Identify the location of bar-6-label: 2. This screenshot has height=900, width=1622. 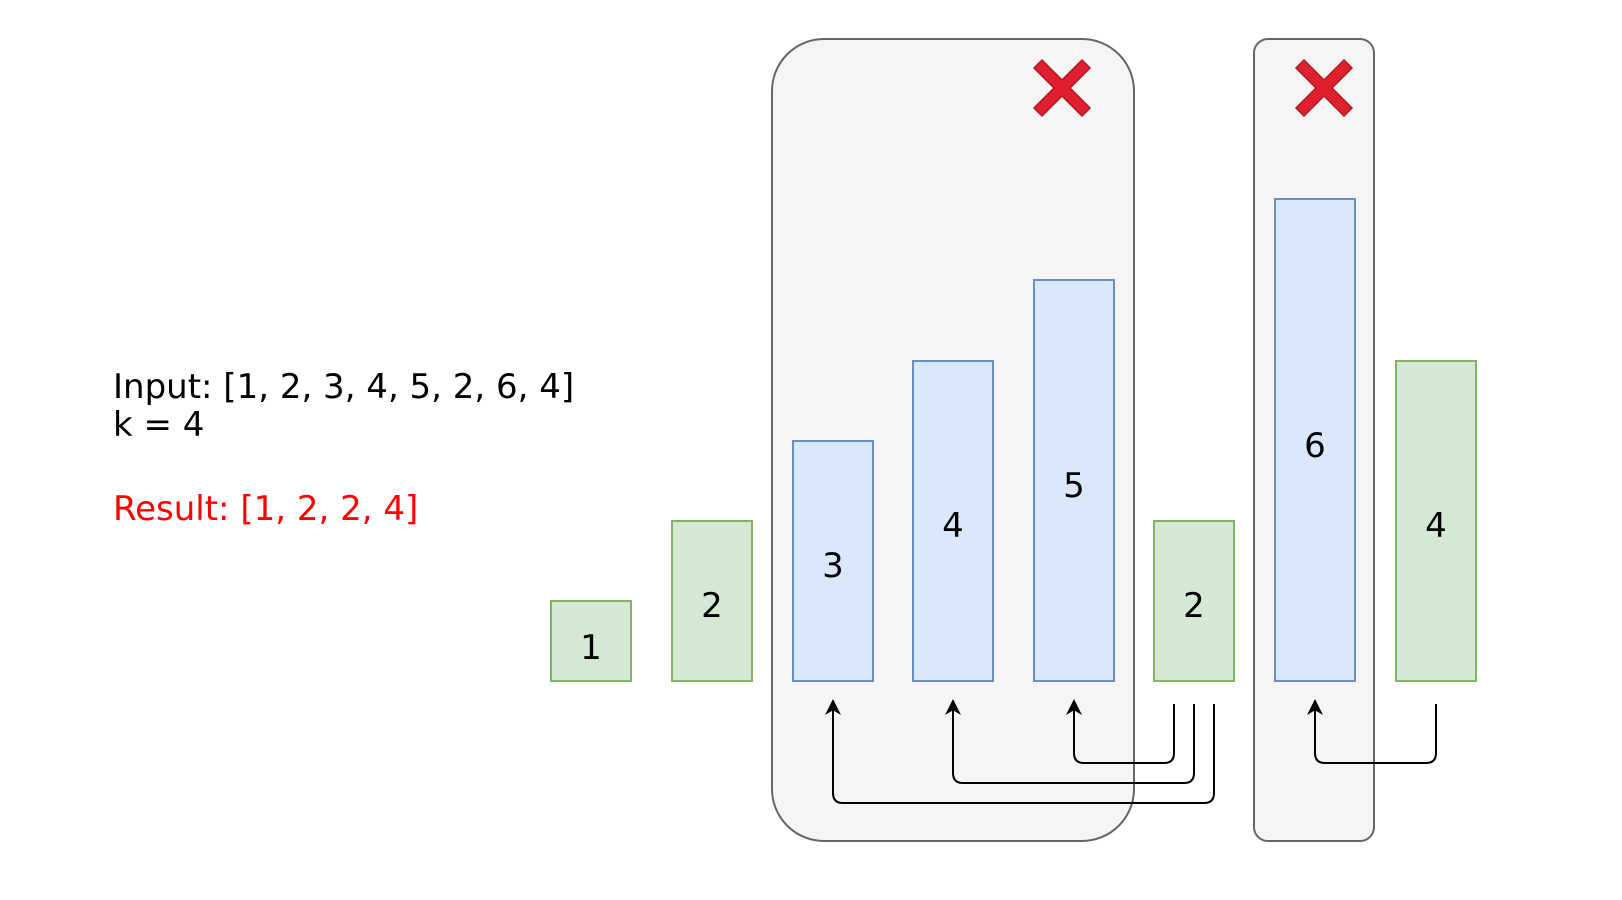
(1194, 606).